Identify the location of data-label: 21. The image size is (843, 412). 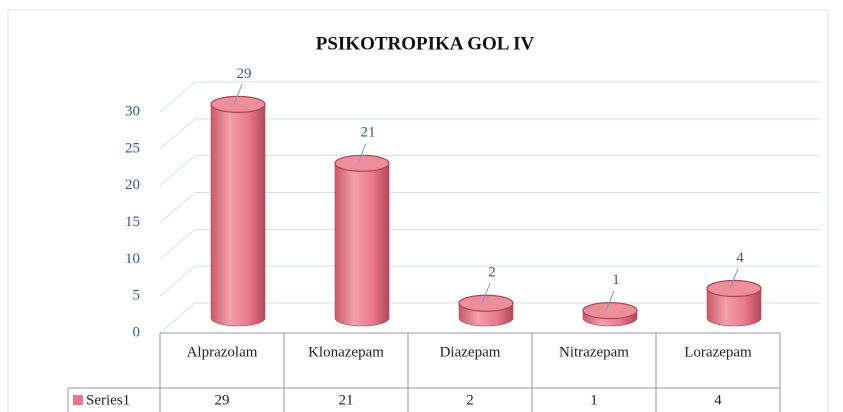
(368, 133).